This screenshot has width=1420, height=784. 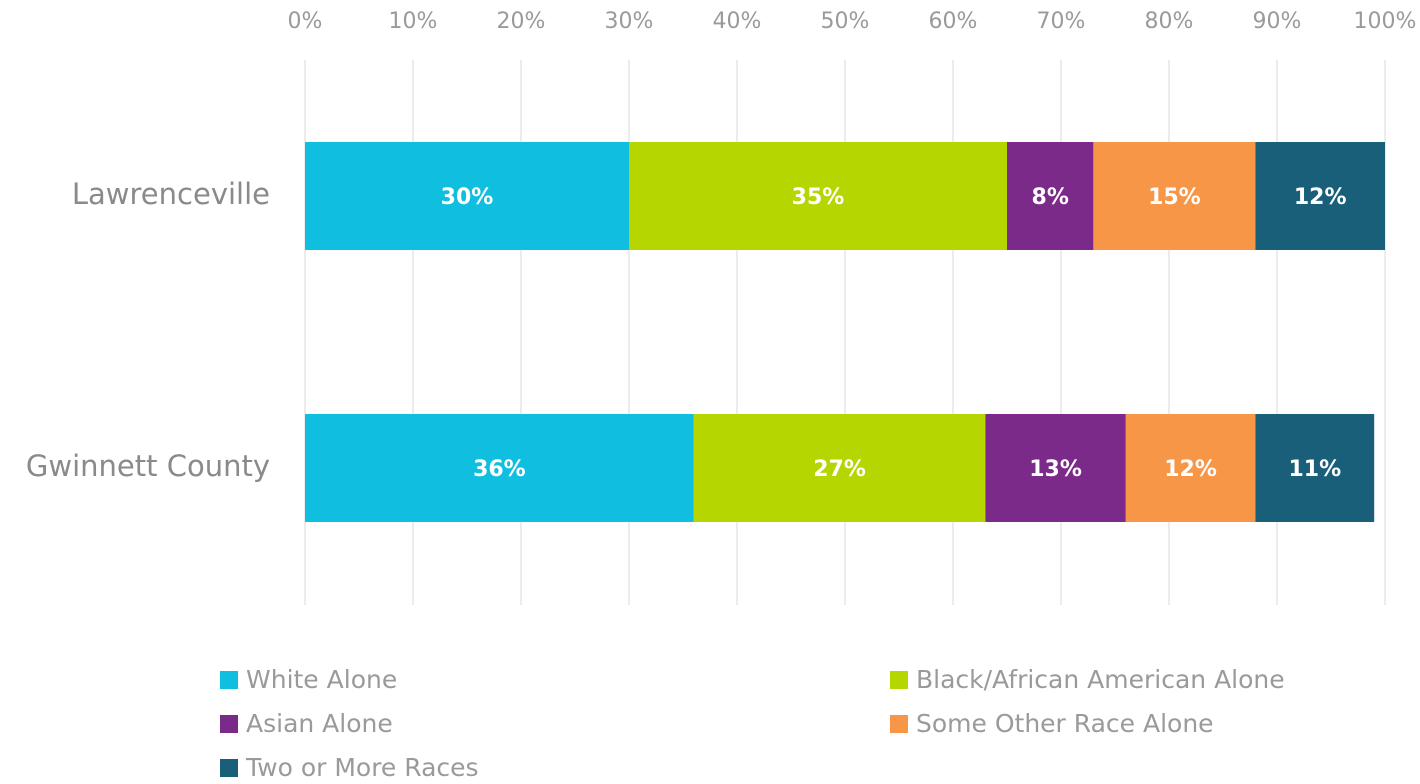 What do you see at coordinates (521, 21) in the screenshot?
I see `x-tick-label: 20%` at bounding box center [521, 21].